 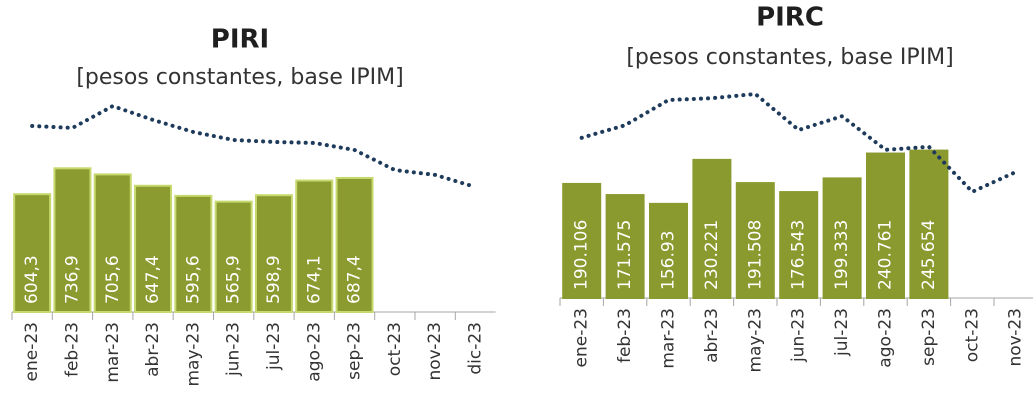 I want to click on value-label: 687,4, so click(x=355, y=279).